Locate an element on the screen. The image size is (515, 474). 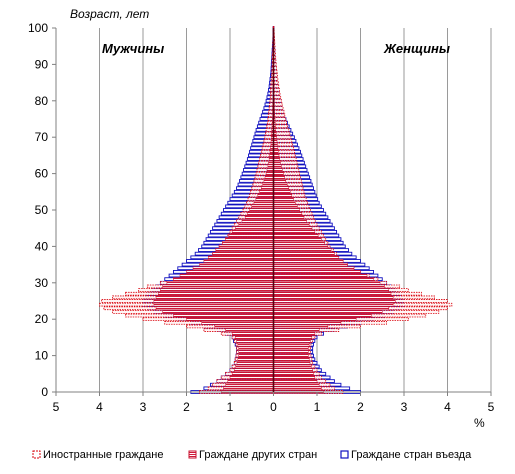
x-tick-label-7: 2 is located at coordinates (360, 407).